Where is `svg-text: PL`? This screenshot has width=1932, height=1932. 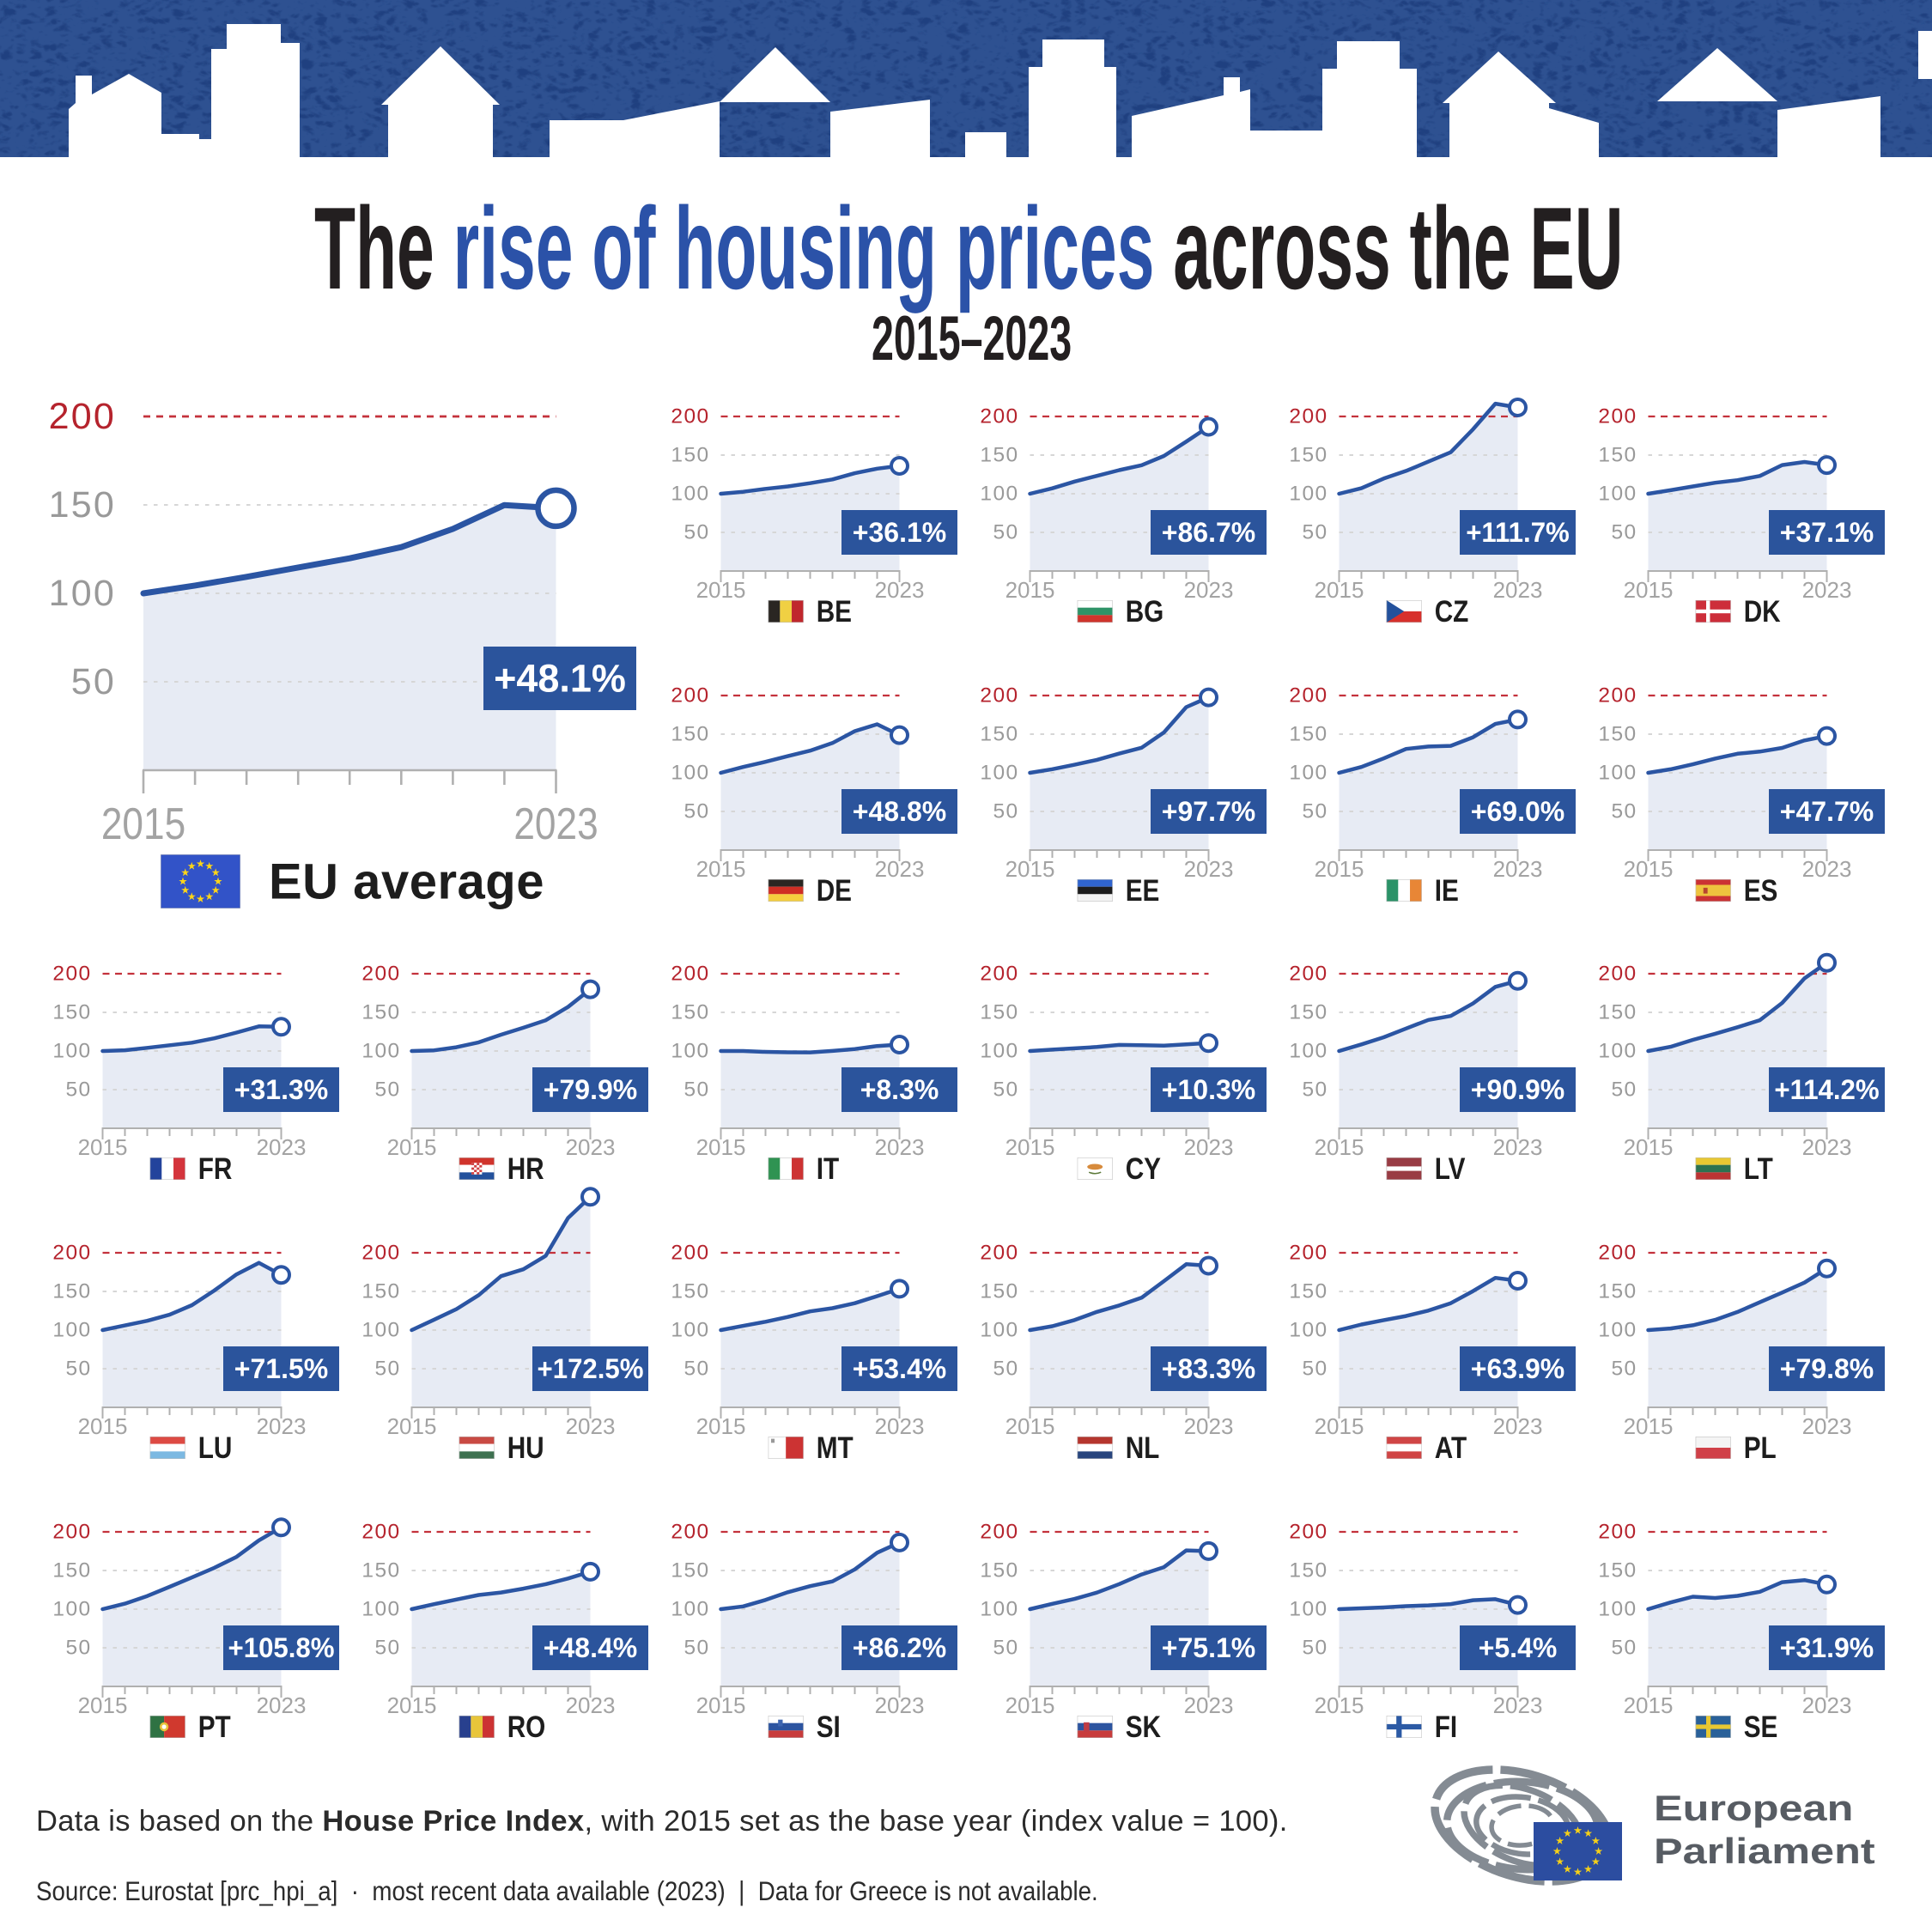
svg-text: PL is located at coordinates (1761, 1448).